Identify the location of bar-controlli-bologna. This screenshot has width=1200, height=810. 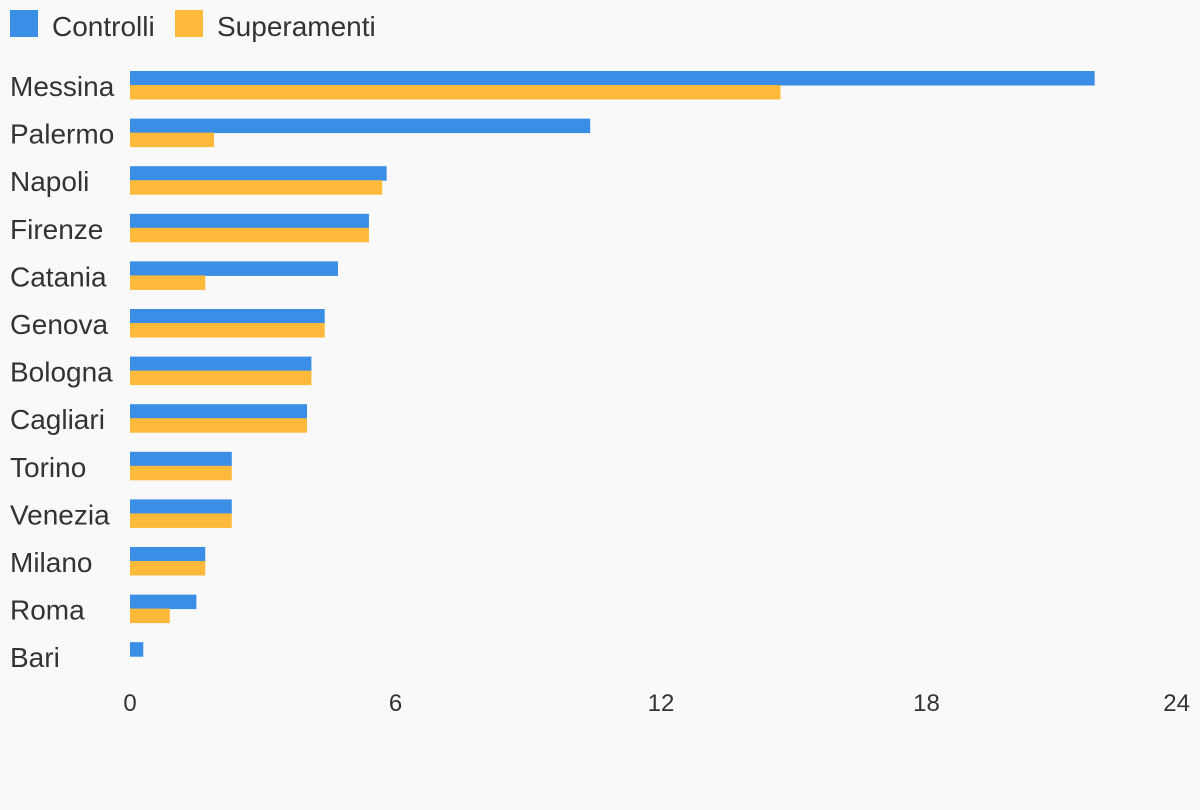
(221, 364).